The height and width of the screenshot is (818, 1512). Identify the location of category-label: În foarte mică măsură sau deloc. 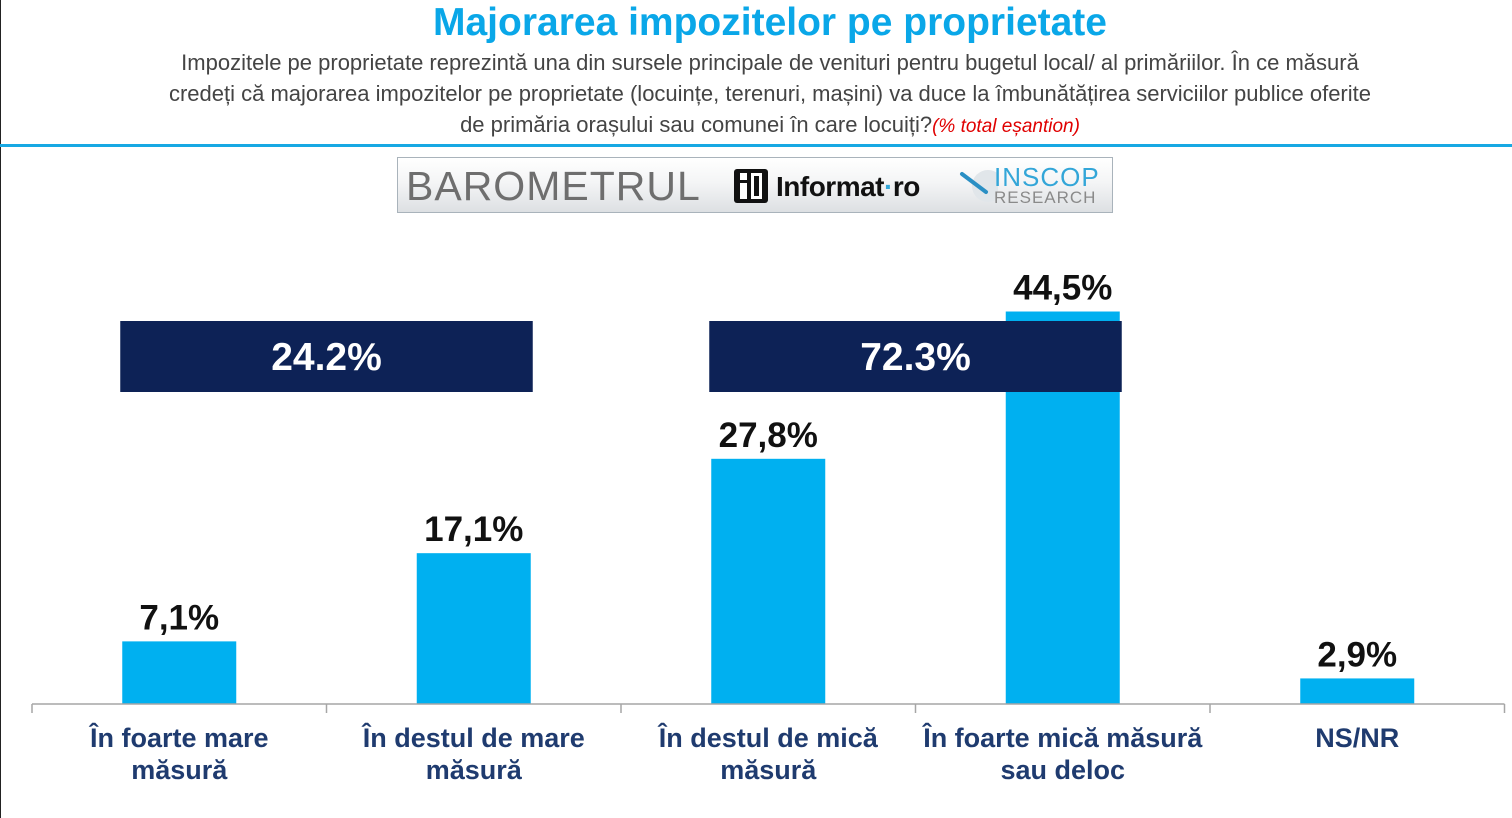
(1062, 753).